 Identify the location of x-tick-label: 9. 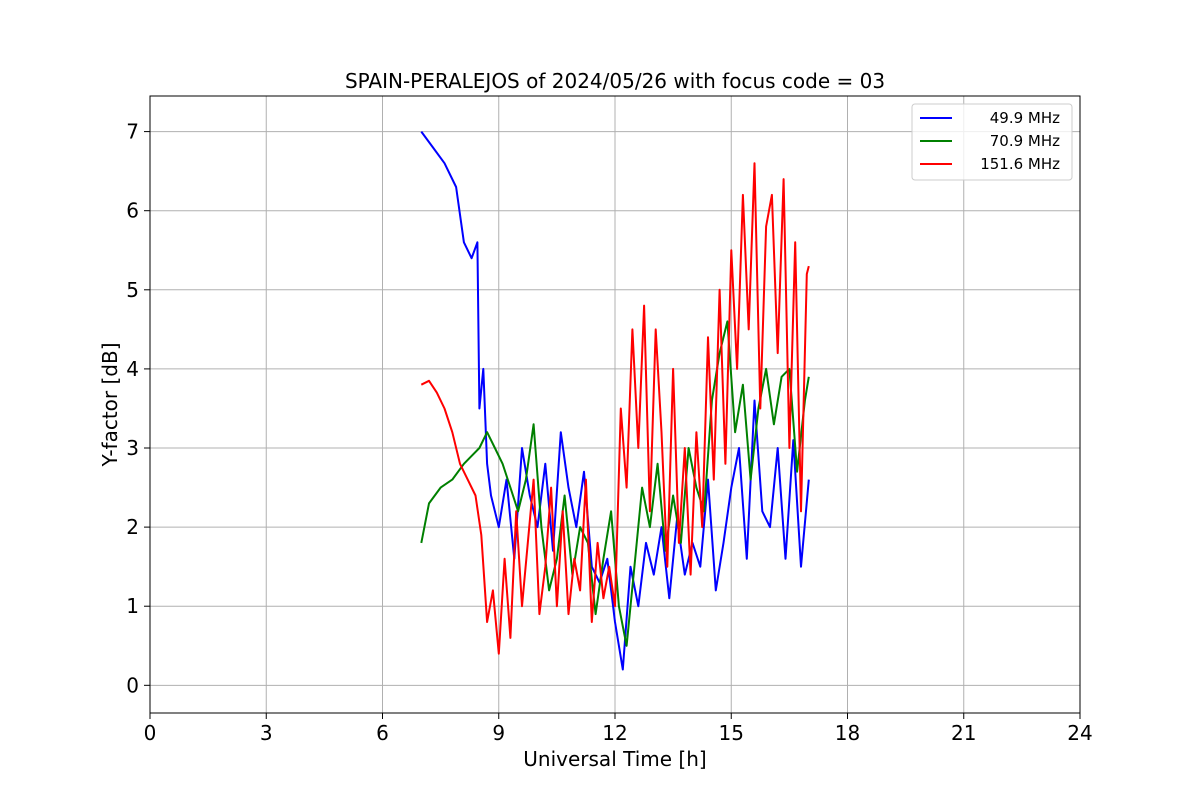
(498, 733).